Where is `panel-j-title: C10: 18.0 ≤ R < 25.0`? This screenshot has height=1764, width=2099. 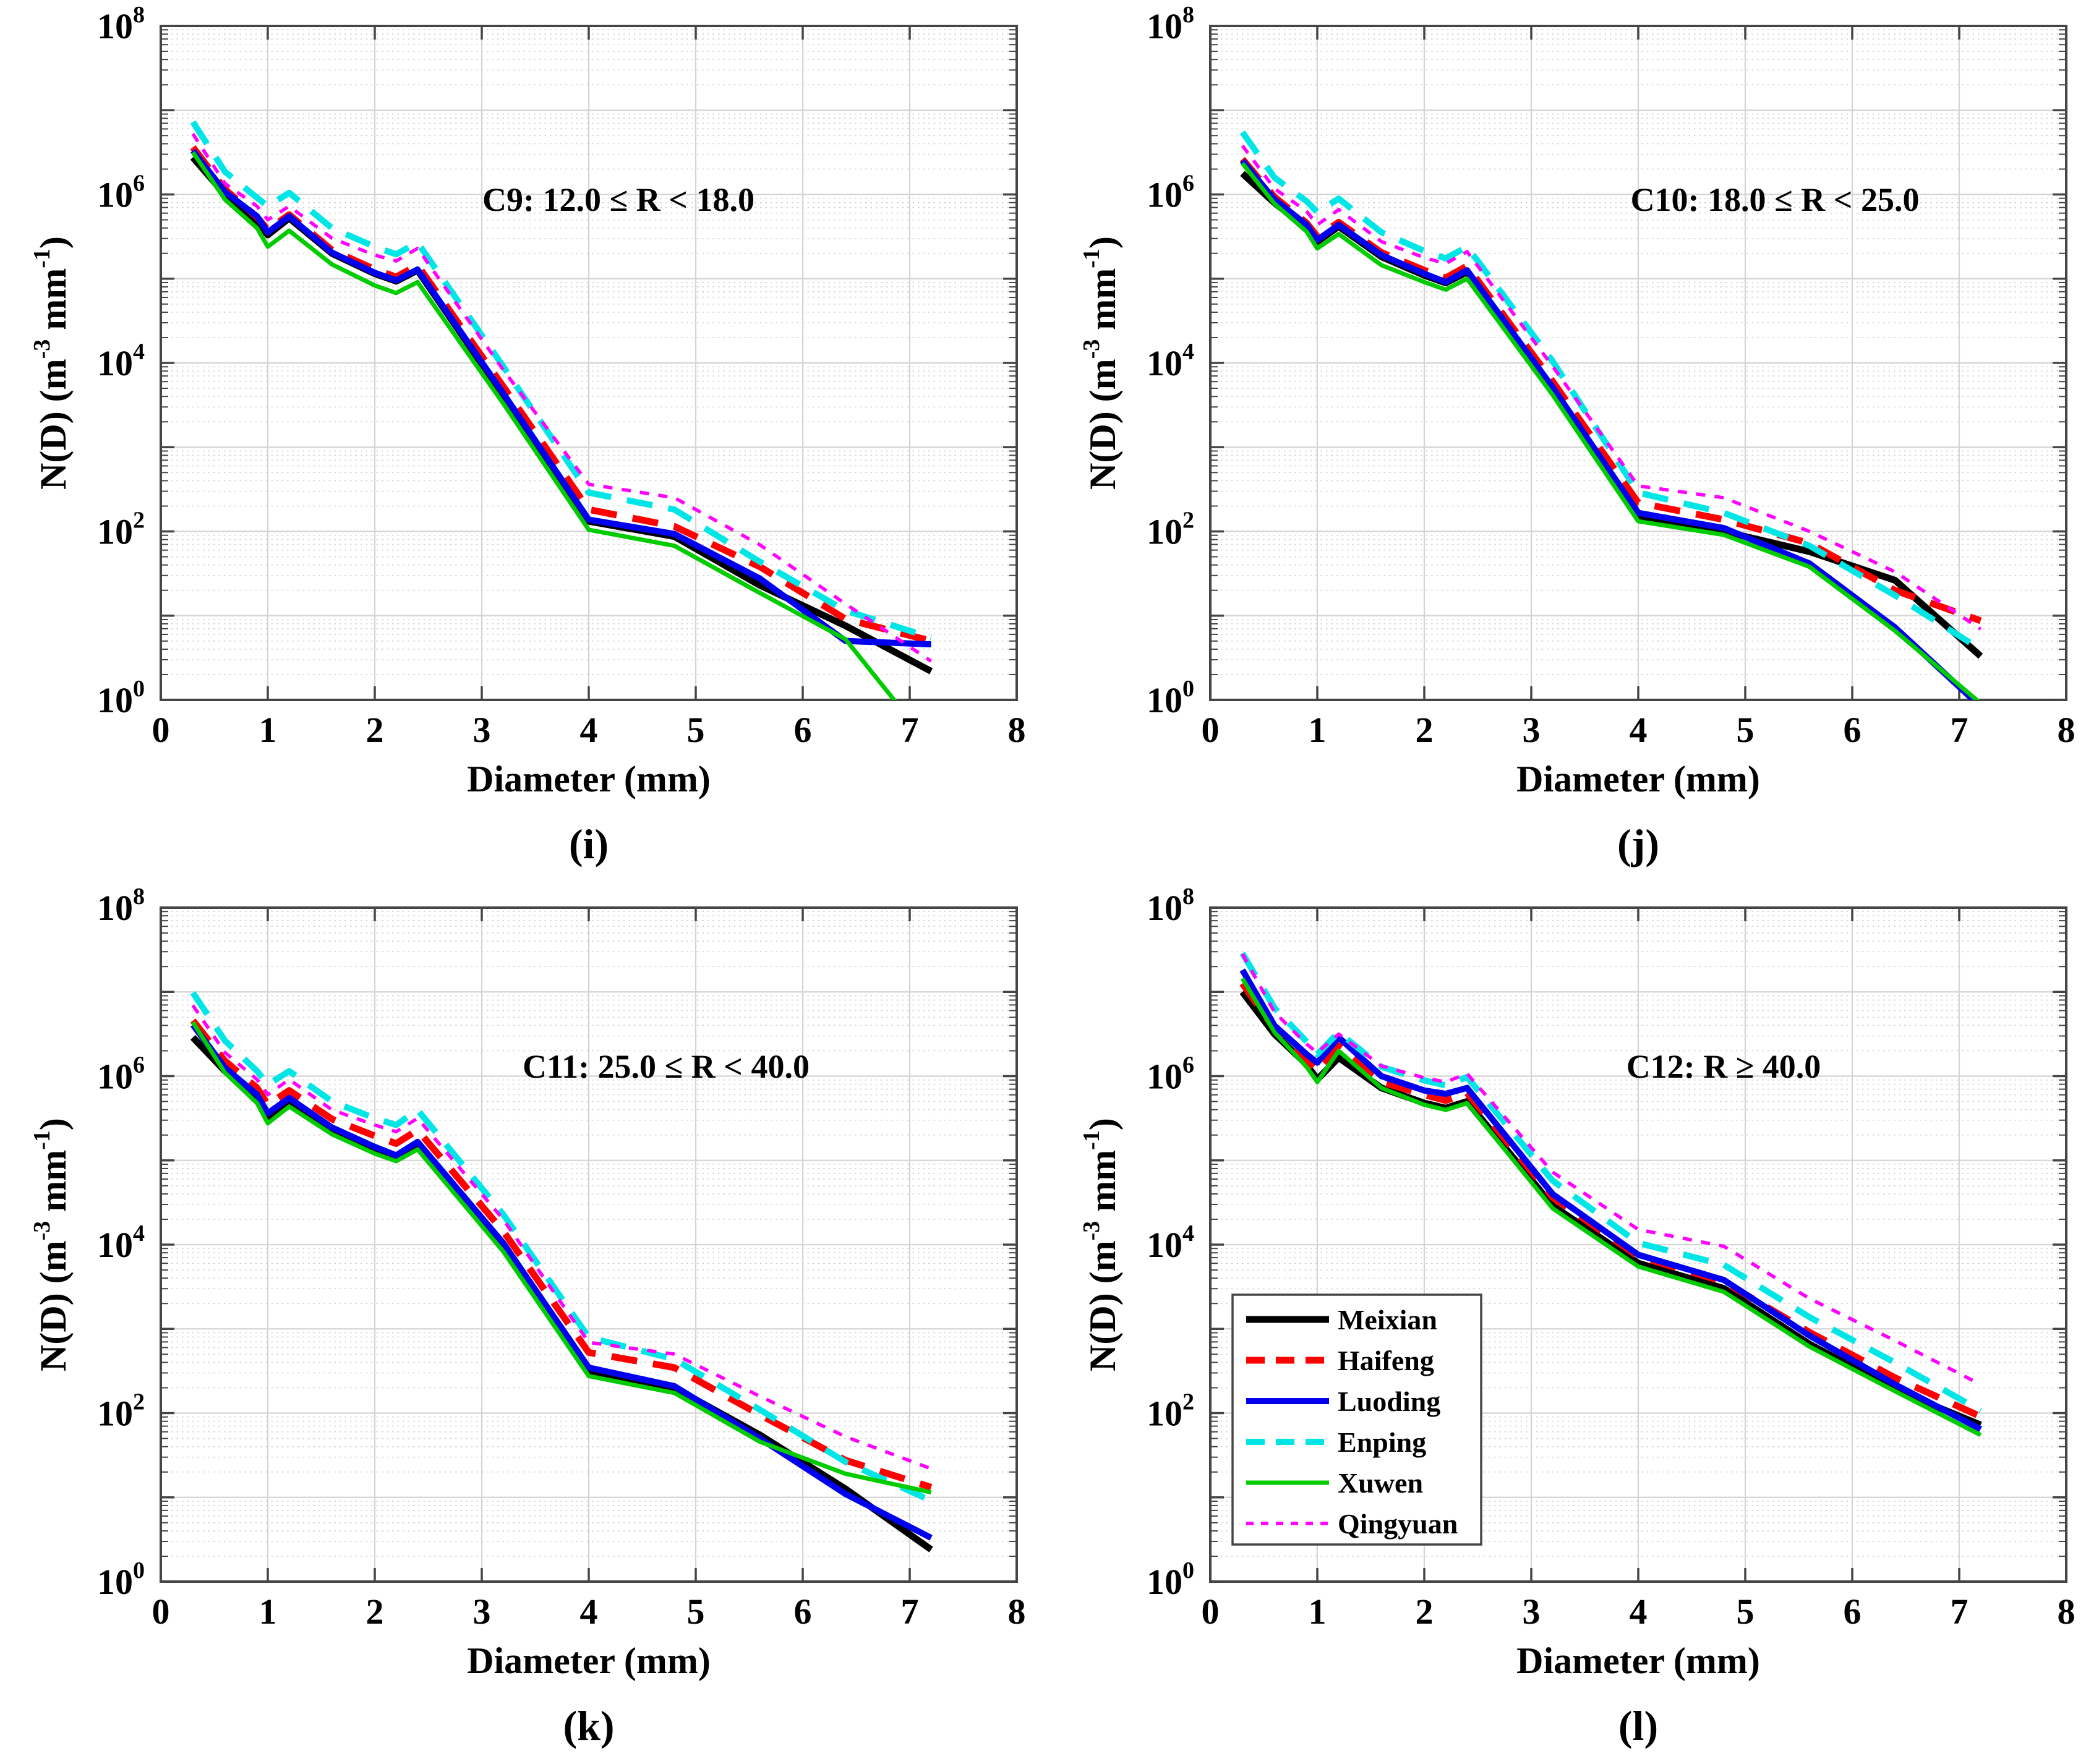
panel-j-title: C10: 18.0 ≤ R < 25.0 is located at coordinates (1775, 199).